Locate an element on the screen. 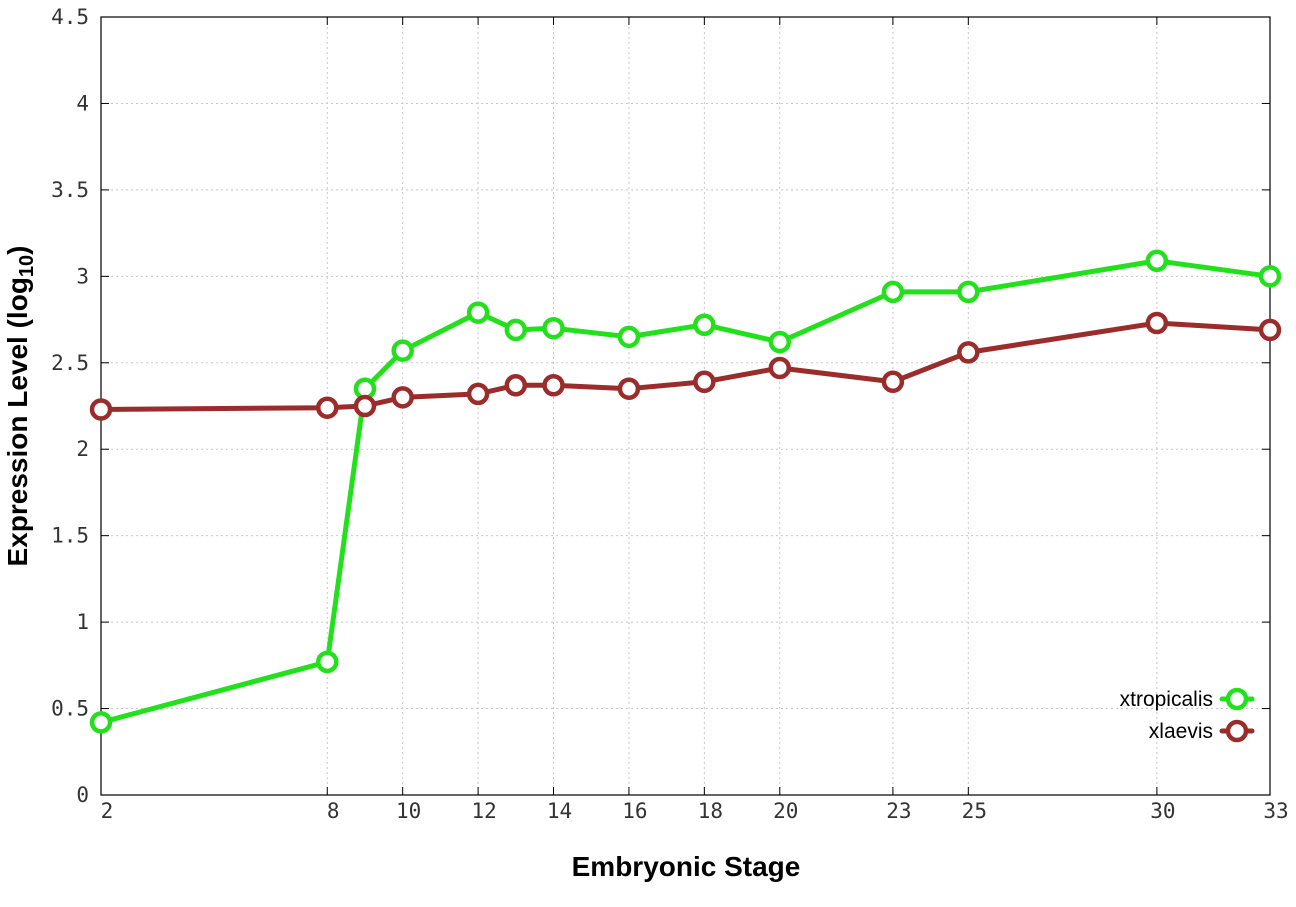 The height and width of the screenshot is (907, 1296). x-tick-label: 23 is located at coordinates (898, 811).